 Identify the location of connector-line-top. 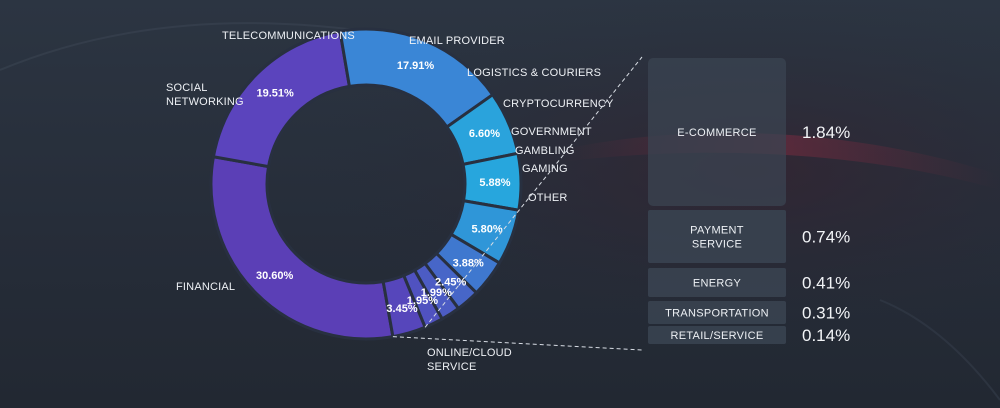
(533, 192).